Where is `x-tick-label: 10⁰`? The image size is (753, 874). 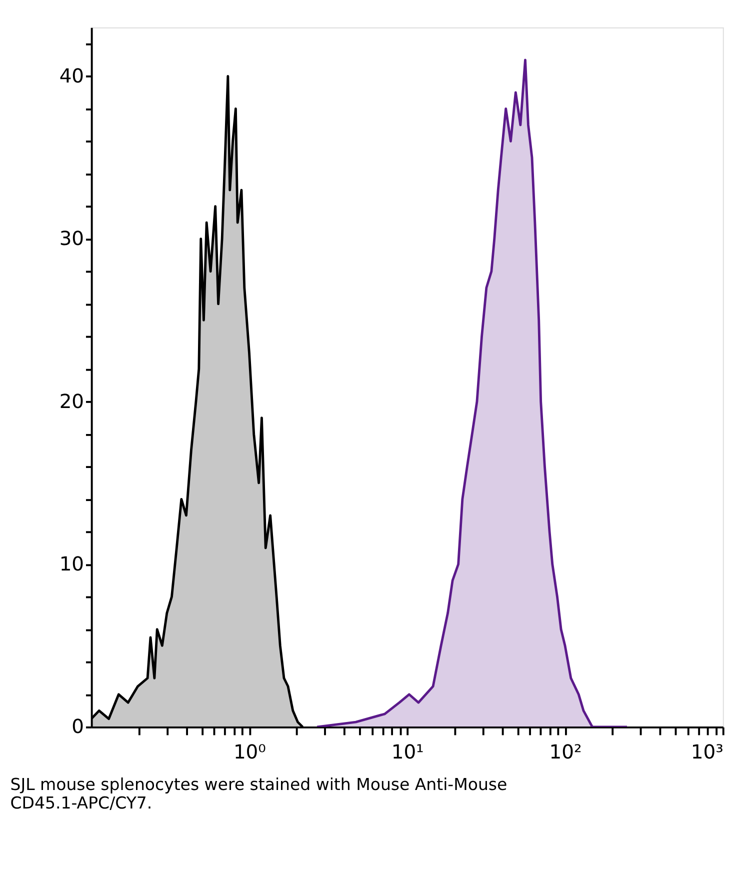 x-tick-label: 10⁰ is located at coordinates (249, 752).